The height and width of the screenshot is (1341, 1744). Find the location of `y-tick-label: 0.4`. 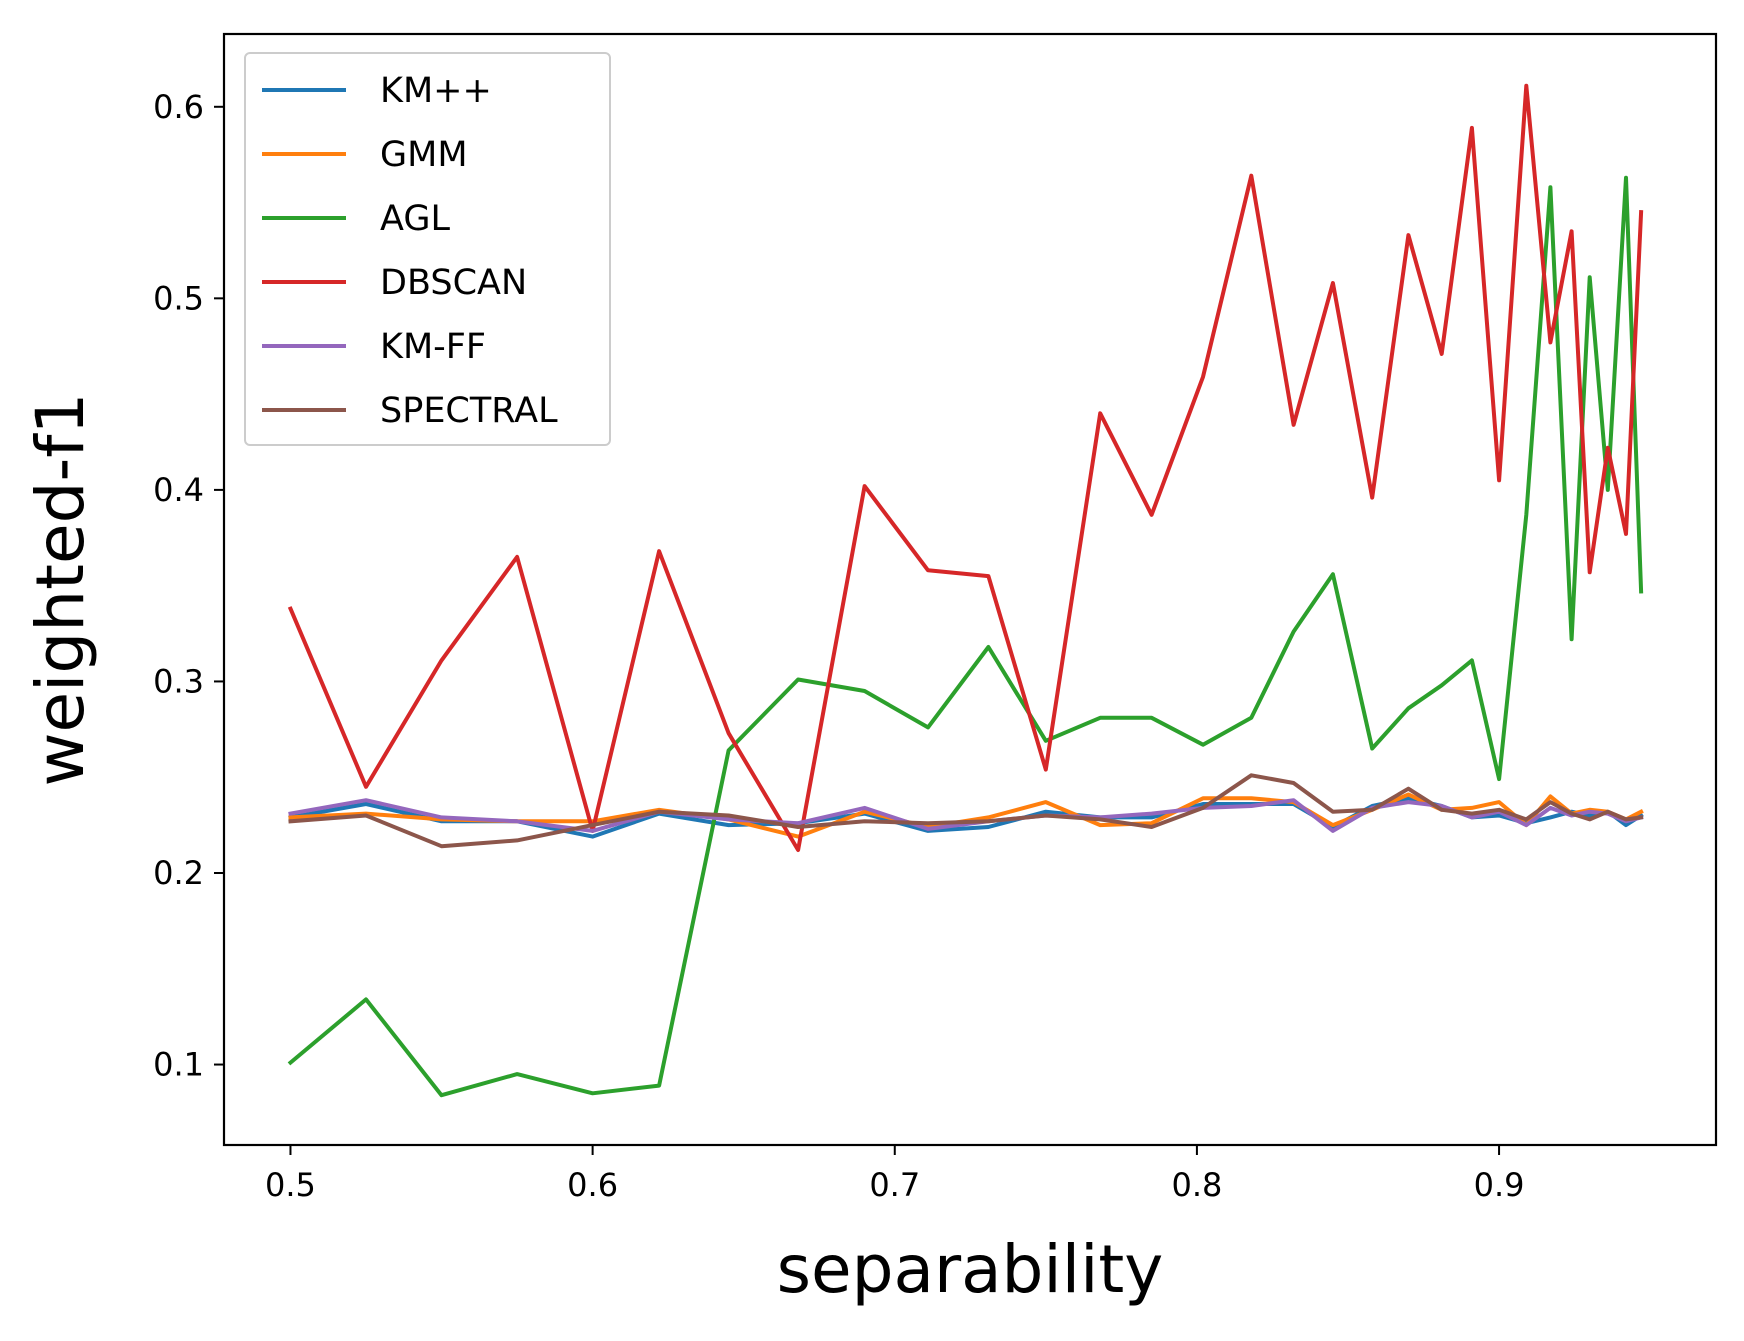

y-tick-label: 0.4 is located at coordinates (178, 490).